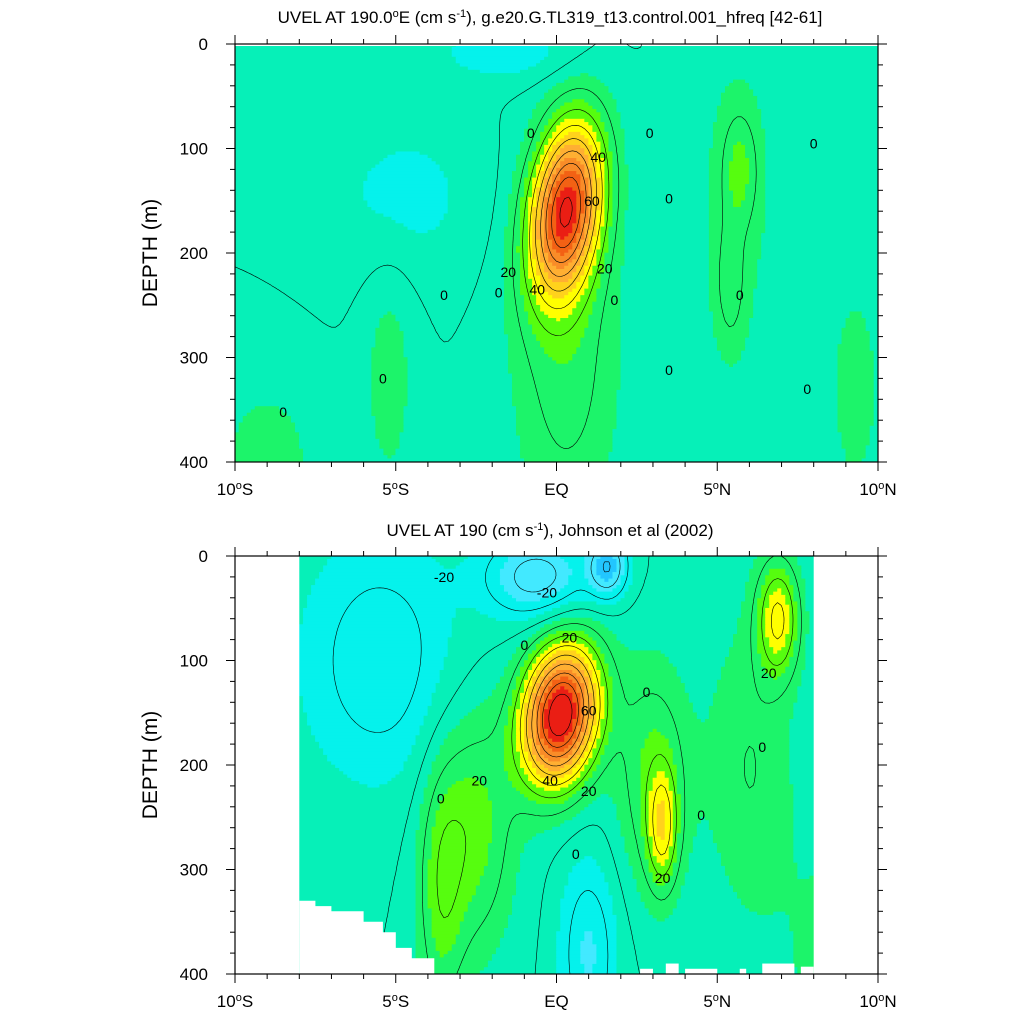 The height and width of the screenshot is (1024, 1024). I want to click on y-tick-labels: 0 100 200 300 400, so click(194, 253).